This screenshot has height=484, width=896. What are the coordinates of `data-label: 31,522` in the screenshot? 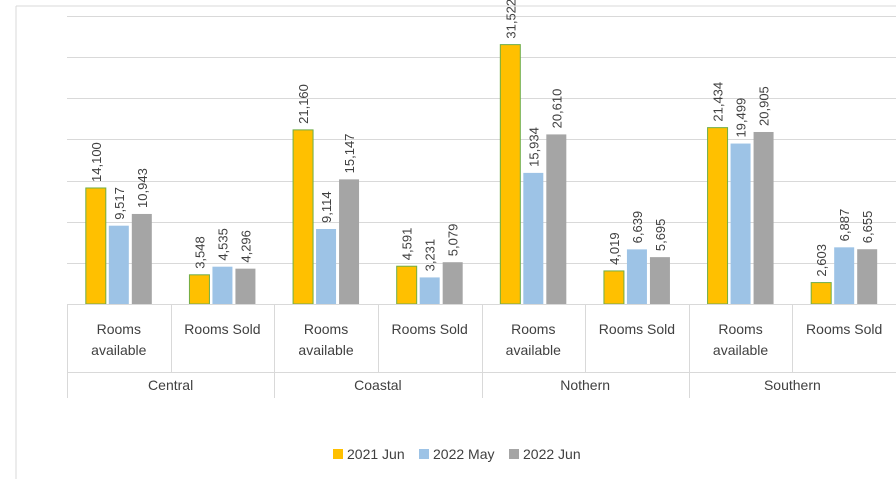 It's located at (510, 19).